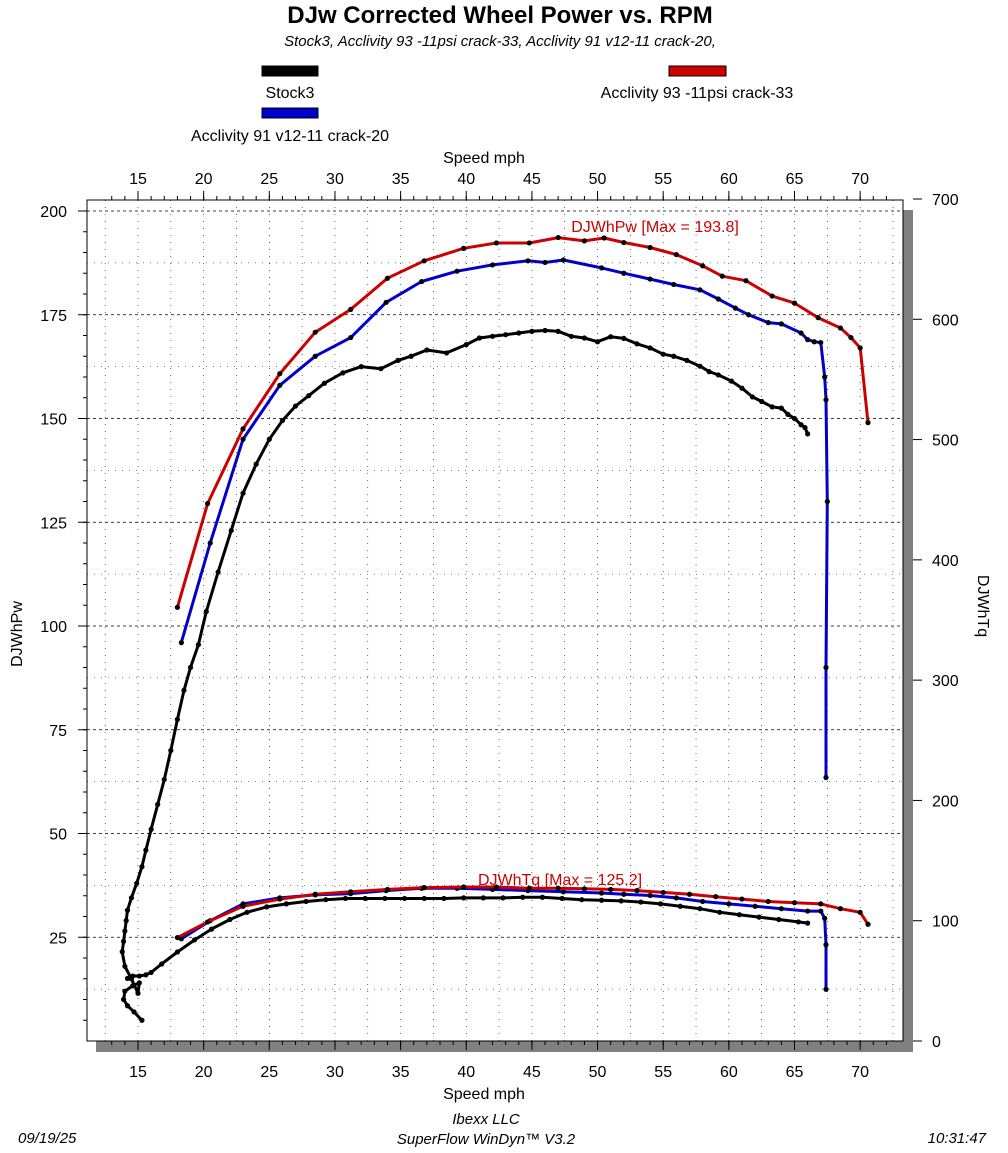  What do you see at coordinates (655, 227) in the screenshot?
I see `power-max-annotation: DJWhPw [Max = 193.8]` at bounding box center [655, 227].